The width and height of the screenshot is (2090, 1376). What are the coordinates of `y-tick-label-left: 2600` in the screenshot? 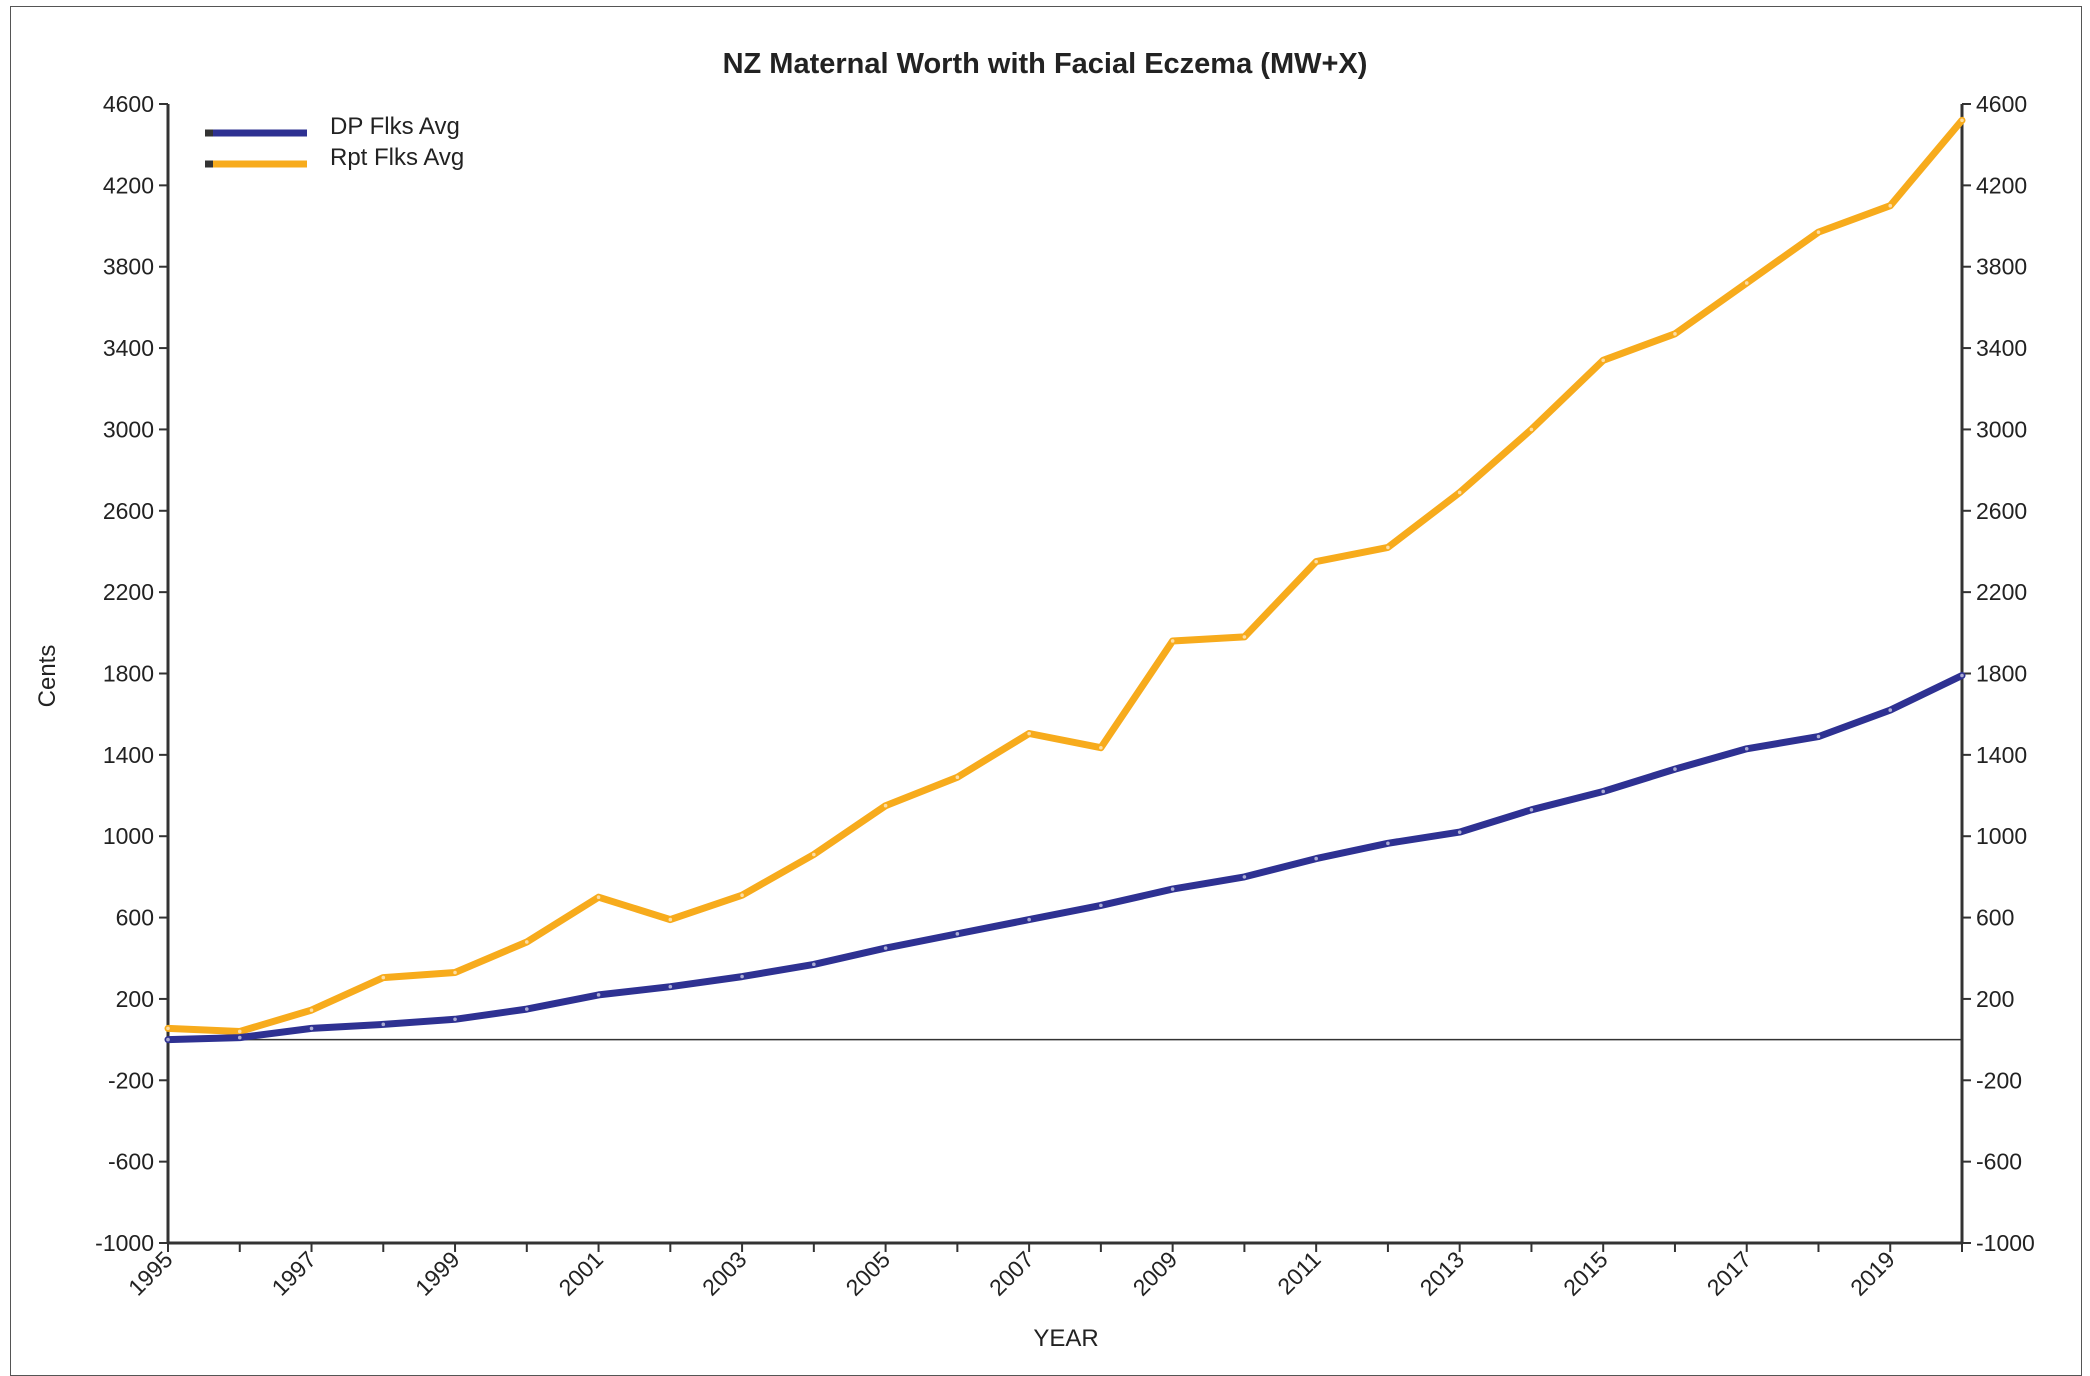 It's located at (128, 511).